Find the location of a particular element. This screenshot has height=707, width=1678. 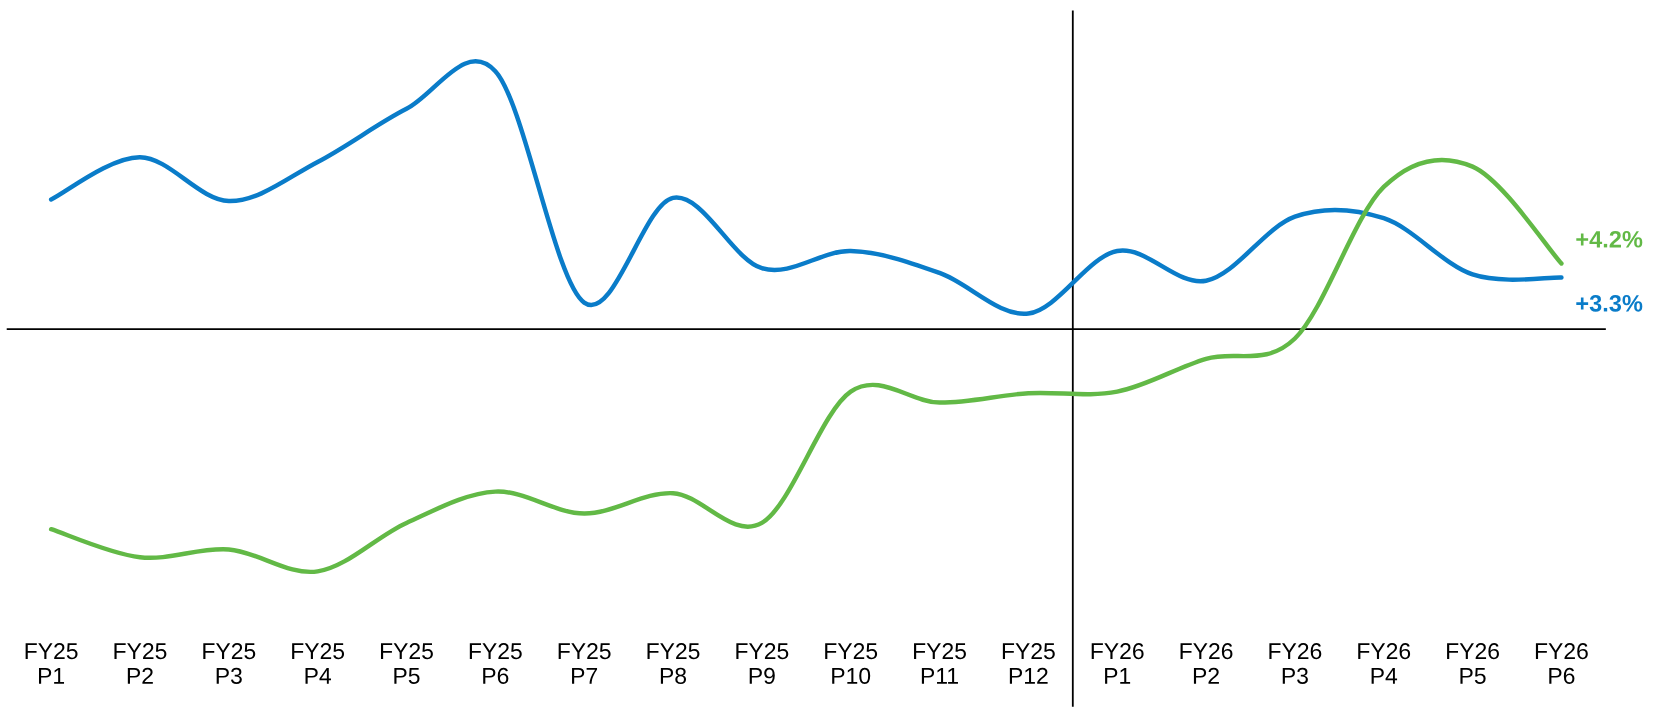

x-tick-label: FY26 P6 is located at coordinates (1561, 663).